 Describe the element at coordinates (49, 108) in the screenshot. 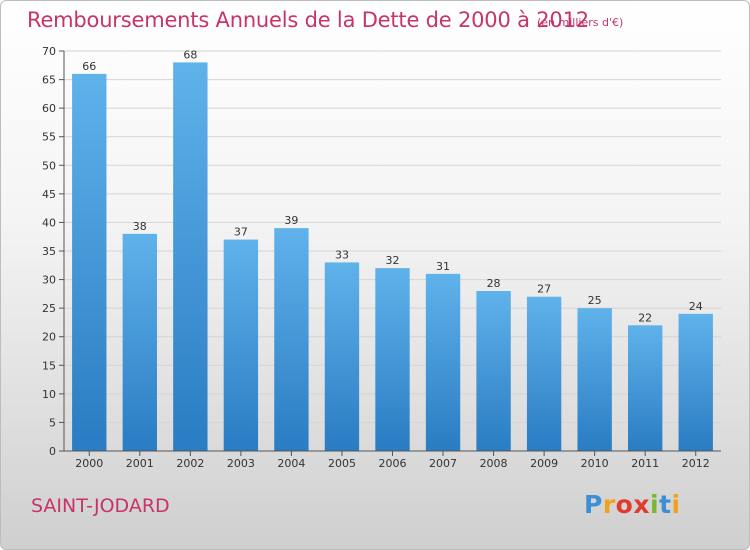

I see `y-tick-label: 60` at that location.